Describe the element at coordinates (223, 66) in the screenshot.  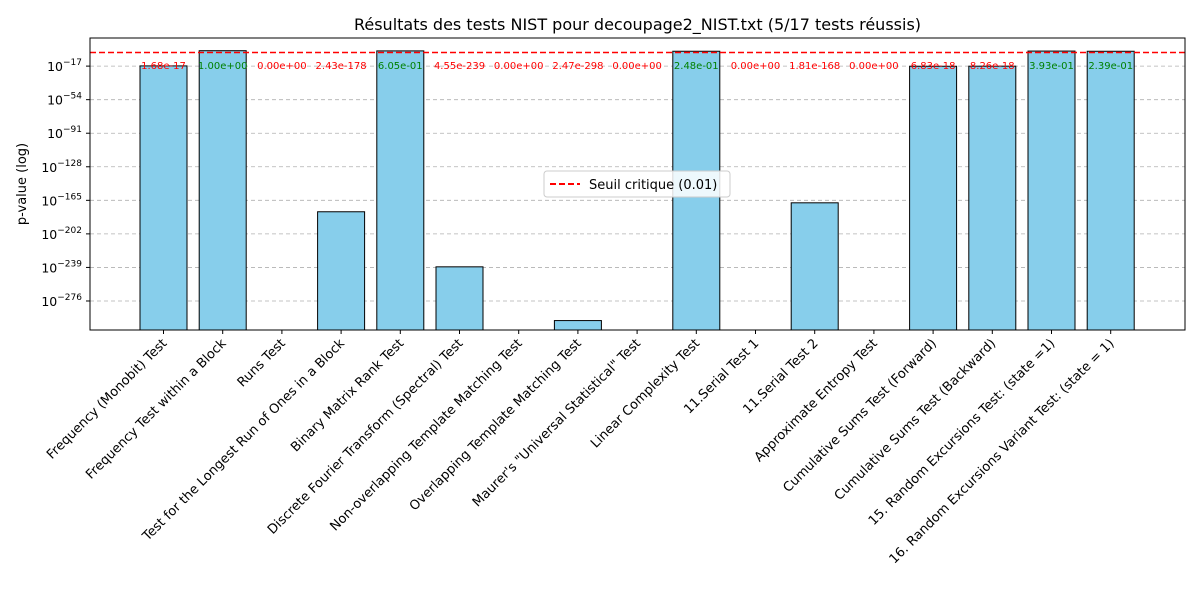
I see `bar-value-label: 1.00e+00` at that location.